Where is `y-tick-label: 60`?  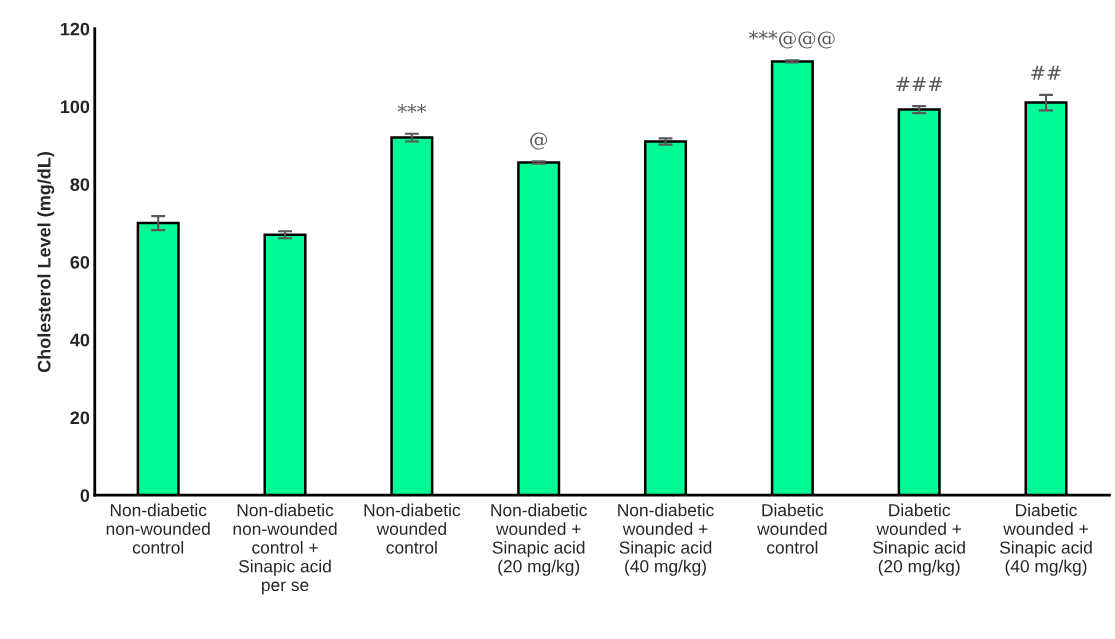 y-tick-label: 60 is located at coordinates (80, 262).